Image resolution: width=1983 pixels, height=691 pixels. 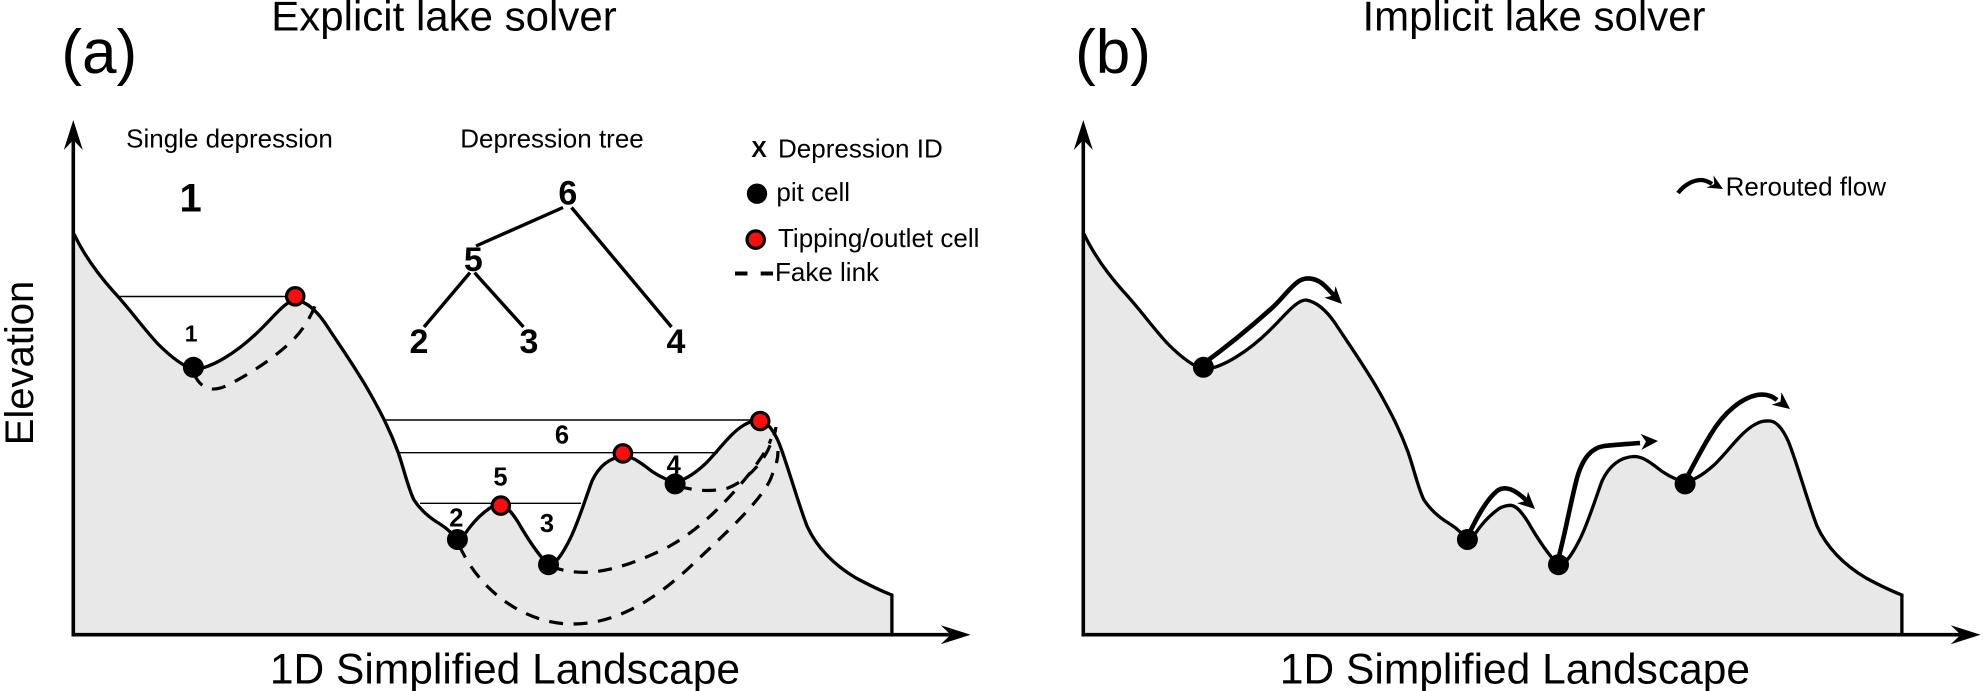 I want to click on svg-text: X, so click(x=759, y=149).